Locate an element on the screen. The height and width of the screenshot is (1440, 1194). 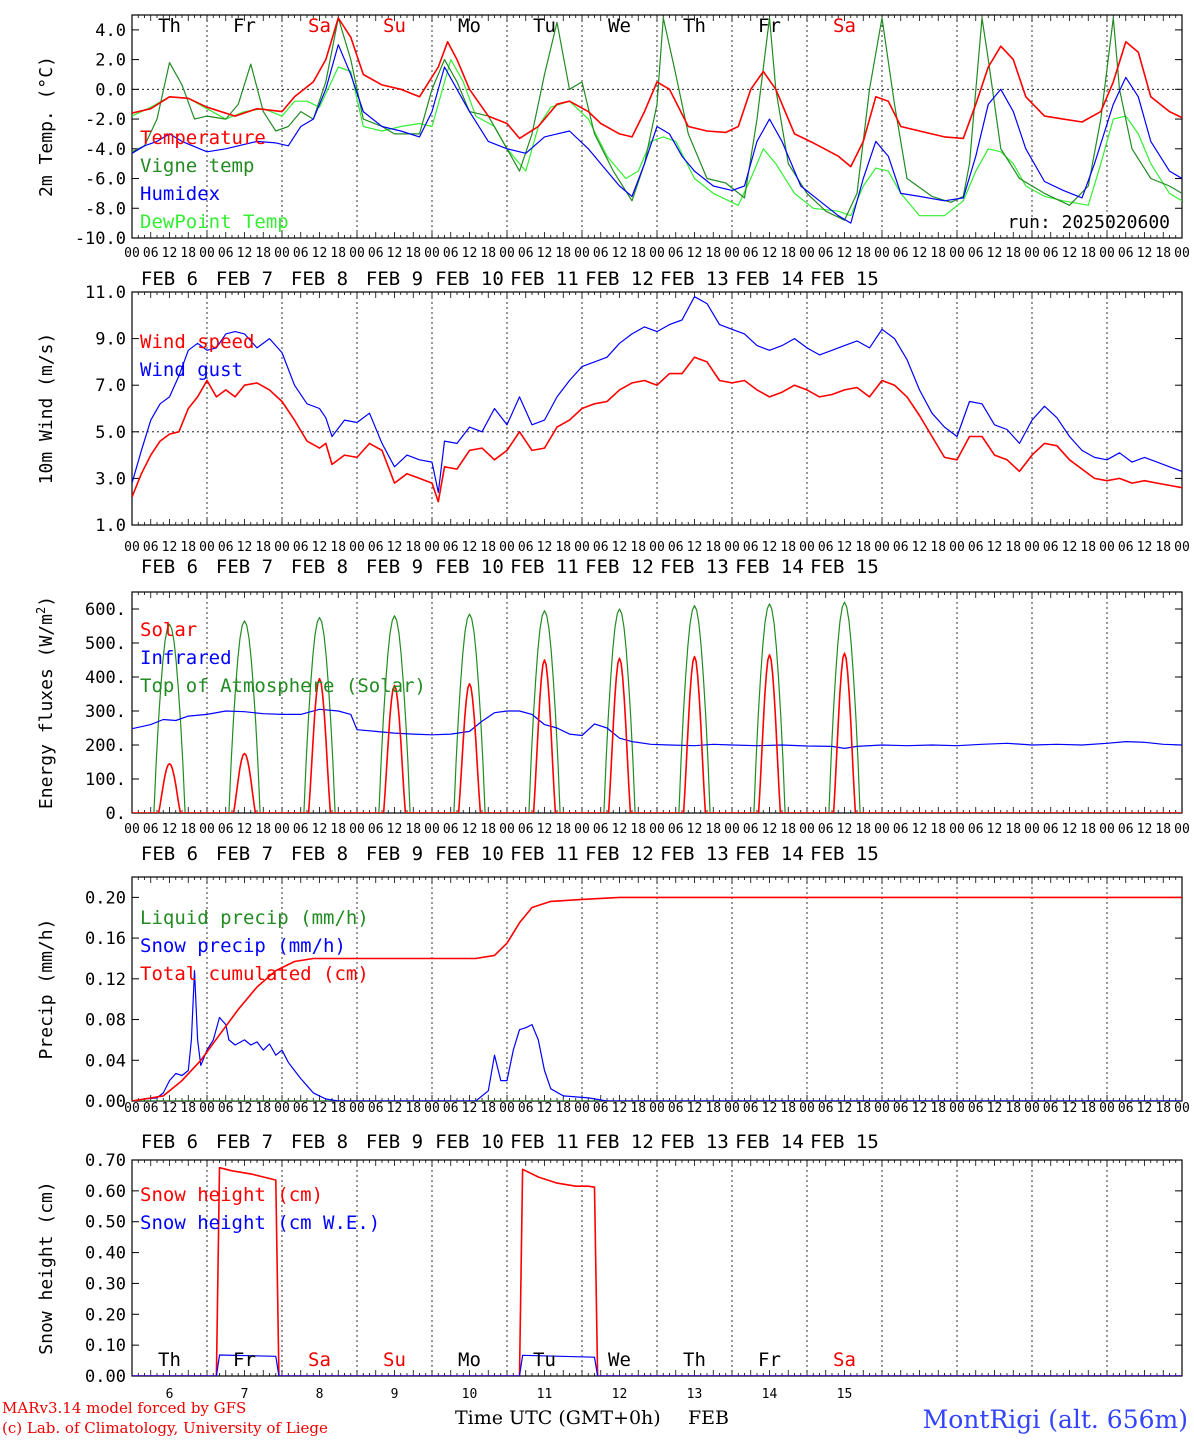
y-tick-label: 600. is located at coordinates (105, 610).